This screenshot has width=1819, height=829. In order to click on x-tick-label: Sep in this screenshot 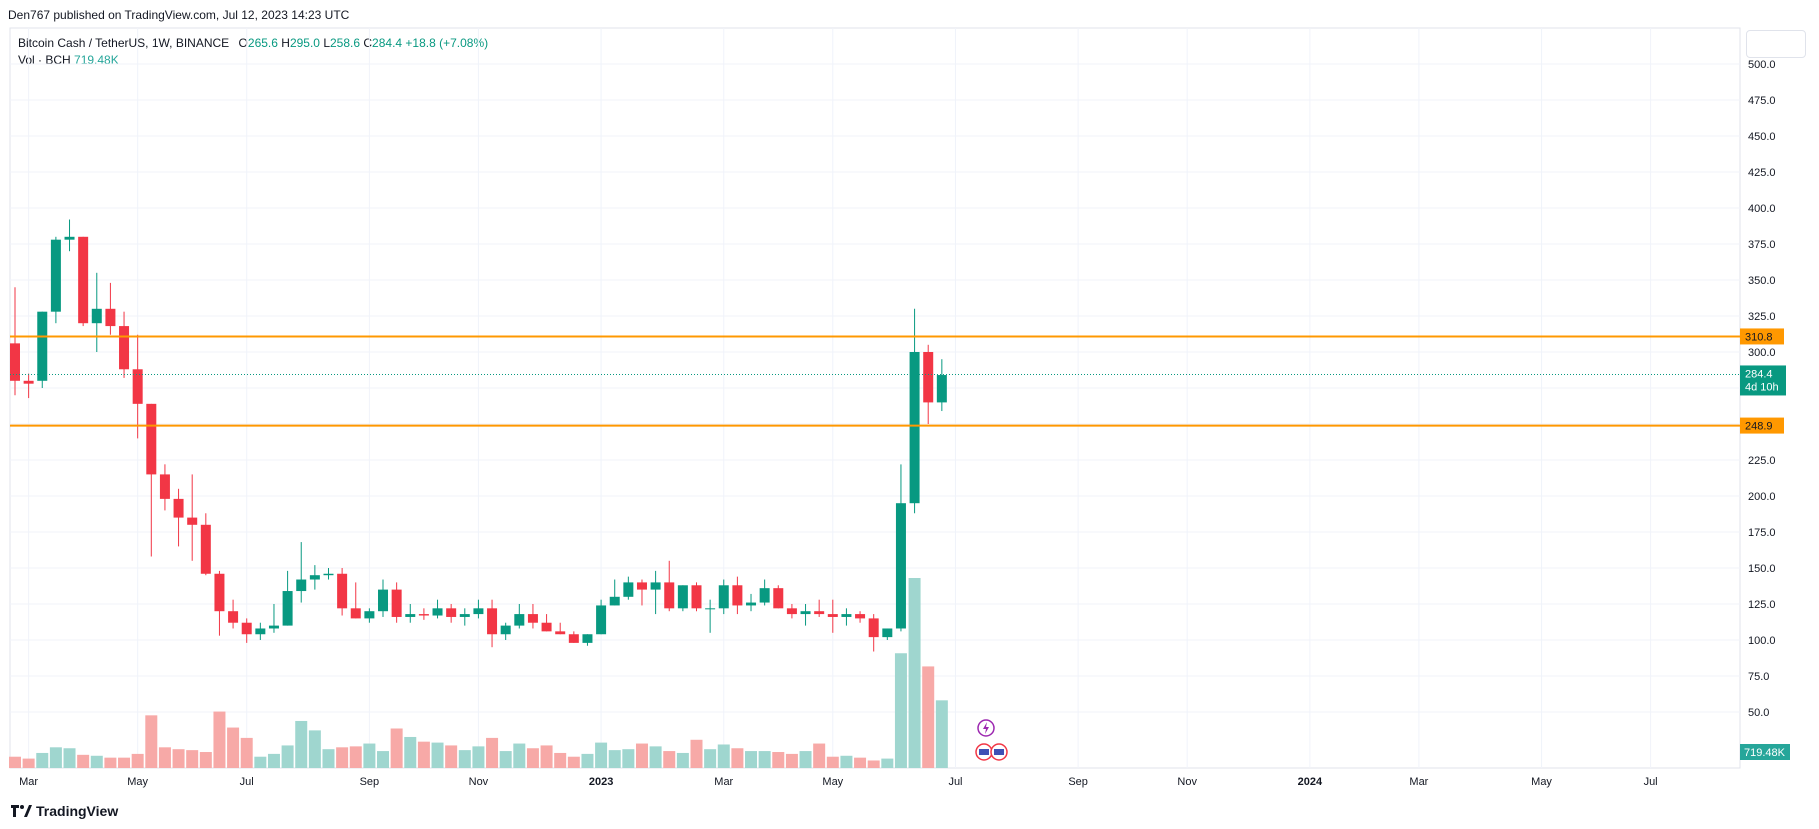, I will do `click(370, 782)`.